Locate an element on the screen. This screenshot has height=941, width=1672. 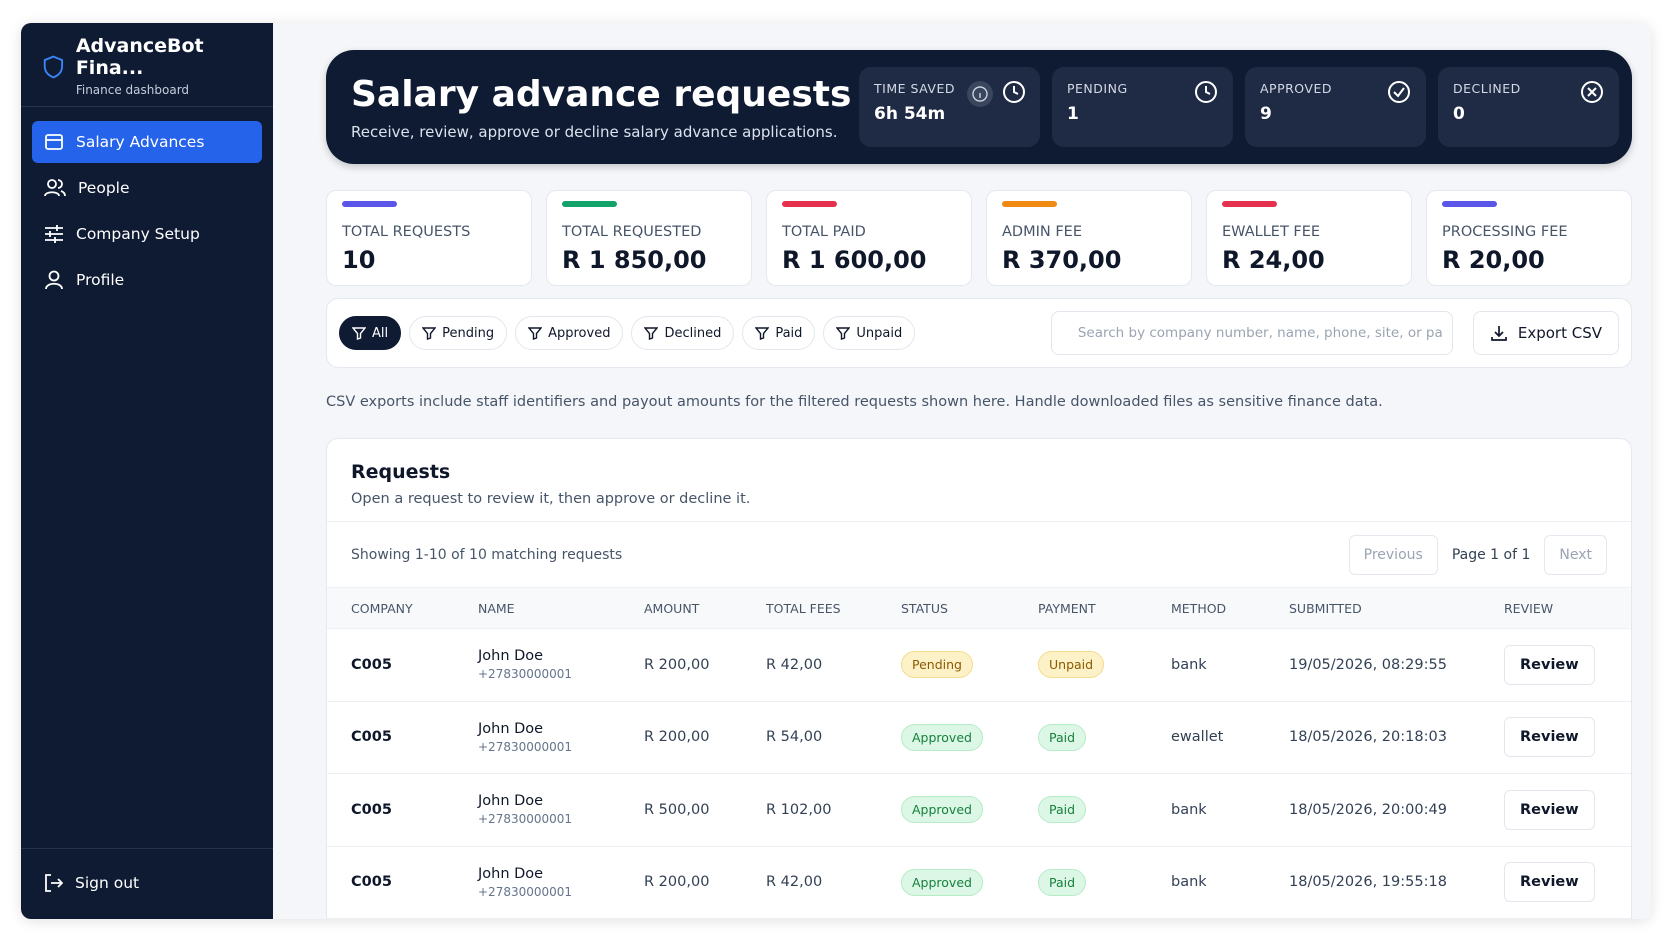
sign-out-label: Sign out is located at coordinates (107, 883).